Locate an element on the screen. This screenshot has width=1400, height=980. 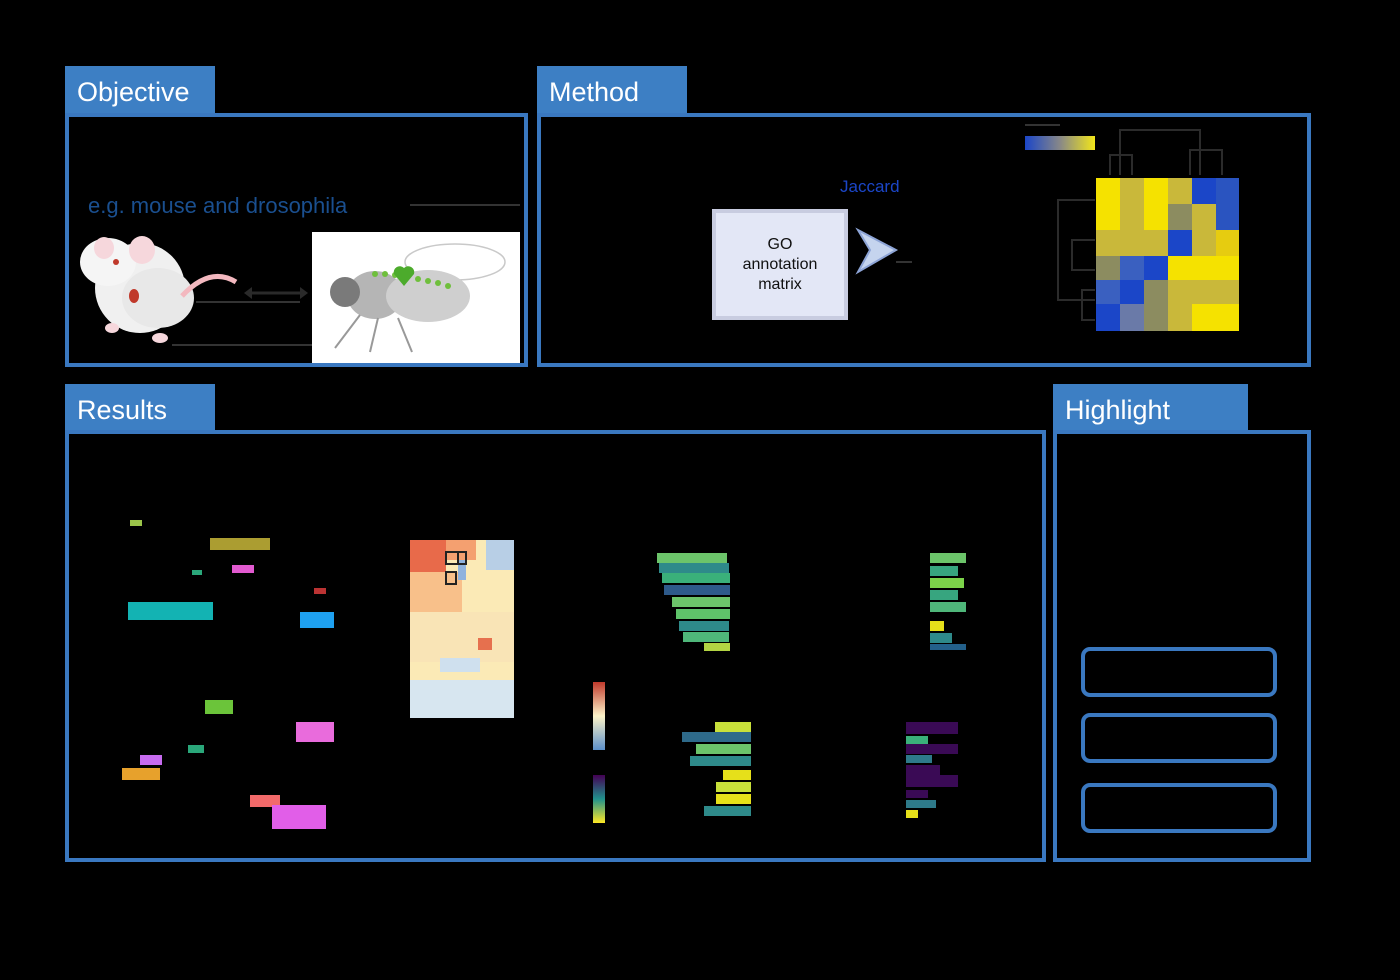
go-box-line-2: annotation is located at coordinates (780, 264).